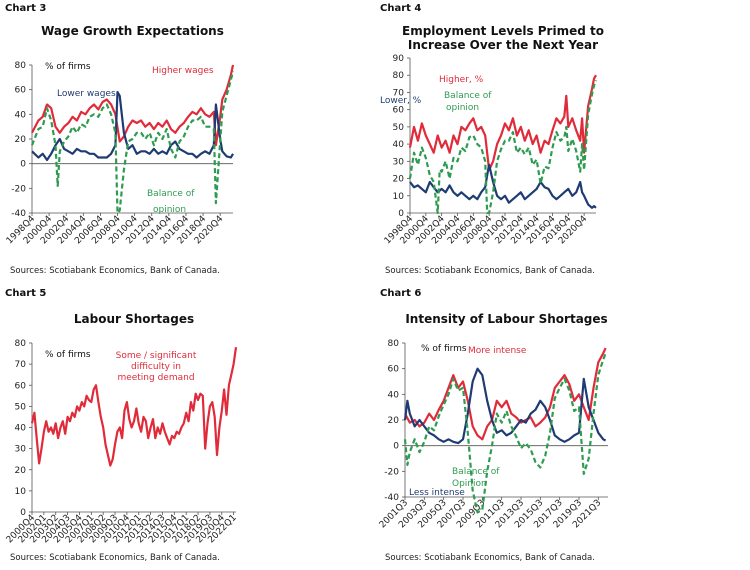 The height and width of the screenshot is (570, 750). Describe the element at coordinates (401, 293) in the screenshot. I see `chart-6-number: Chart 6` at that location.